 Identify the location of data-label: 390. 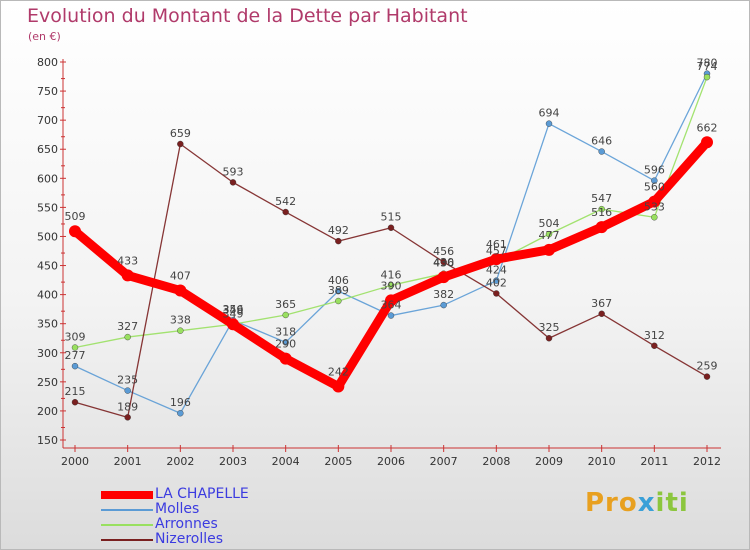
(391, 285).